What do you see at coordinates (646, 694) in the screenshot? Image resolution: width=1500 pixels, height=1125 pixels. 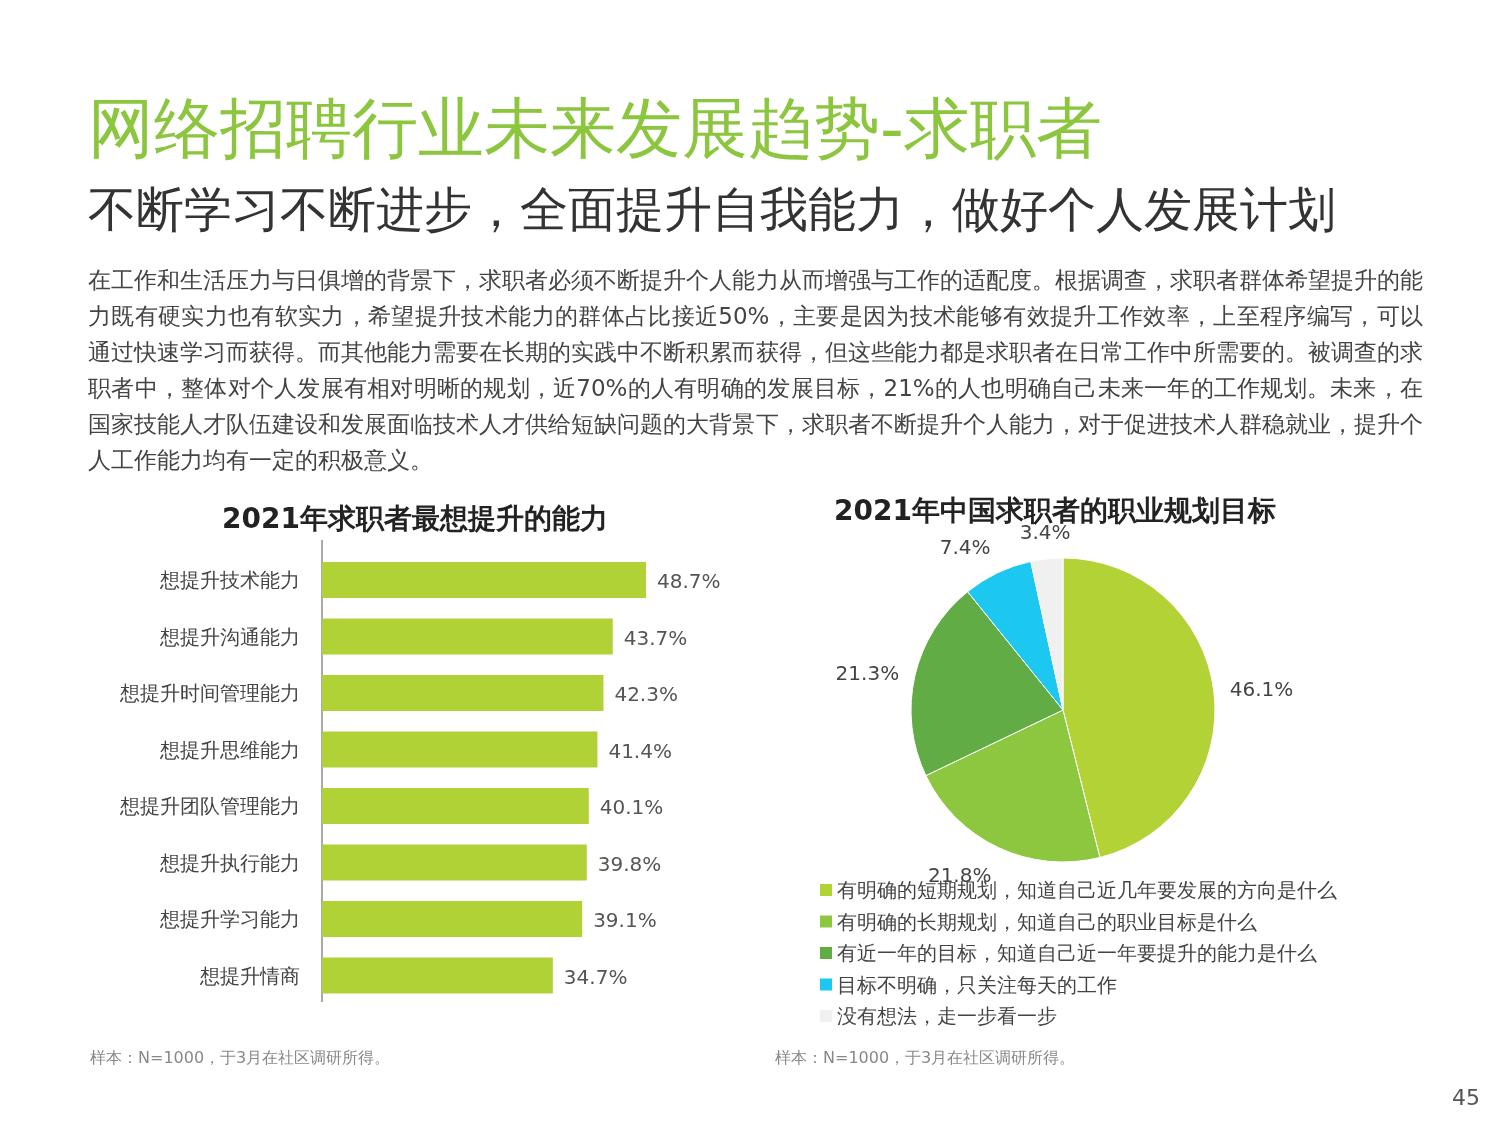 I see `data-label: 42.3%` at bounding box center [646, 694].